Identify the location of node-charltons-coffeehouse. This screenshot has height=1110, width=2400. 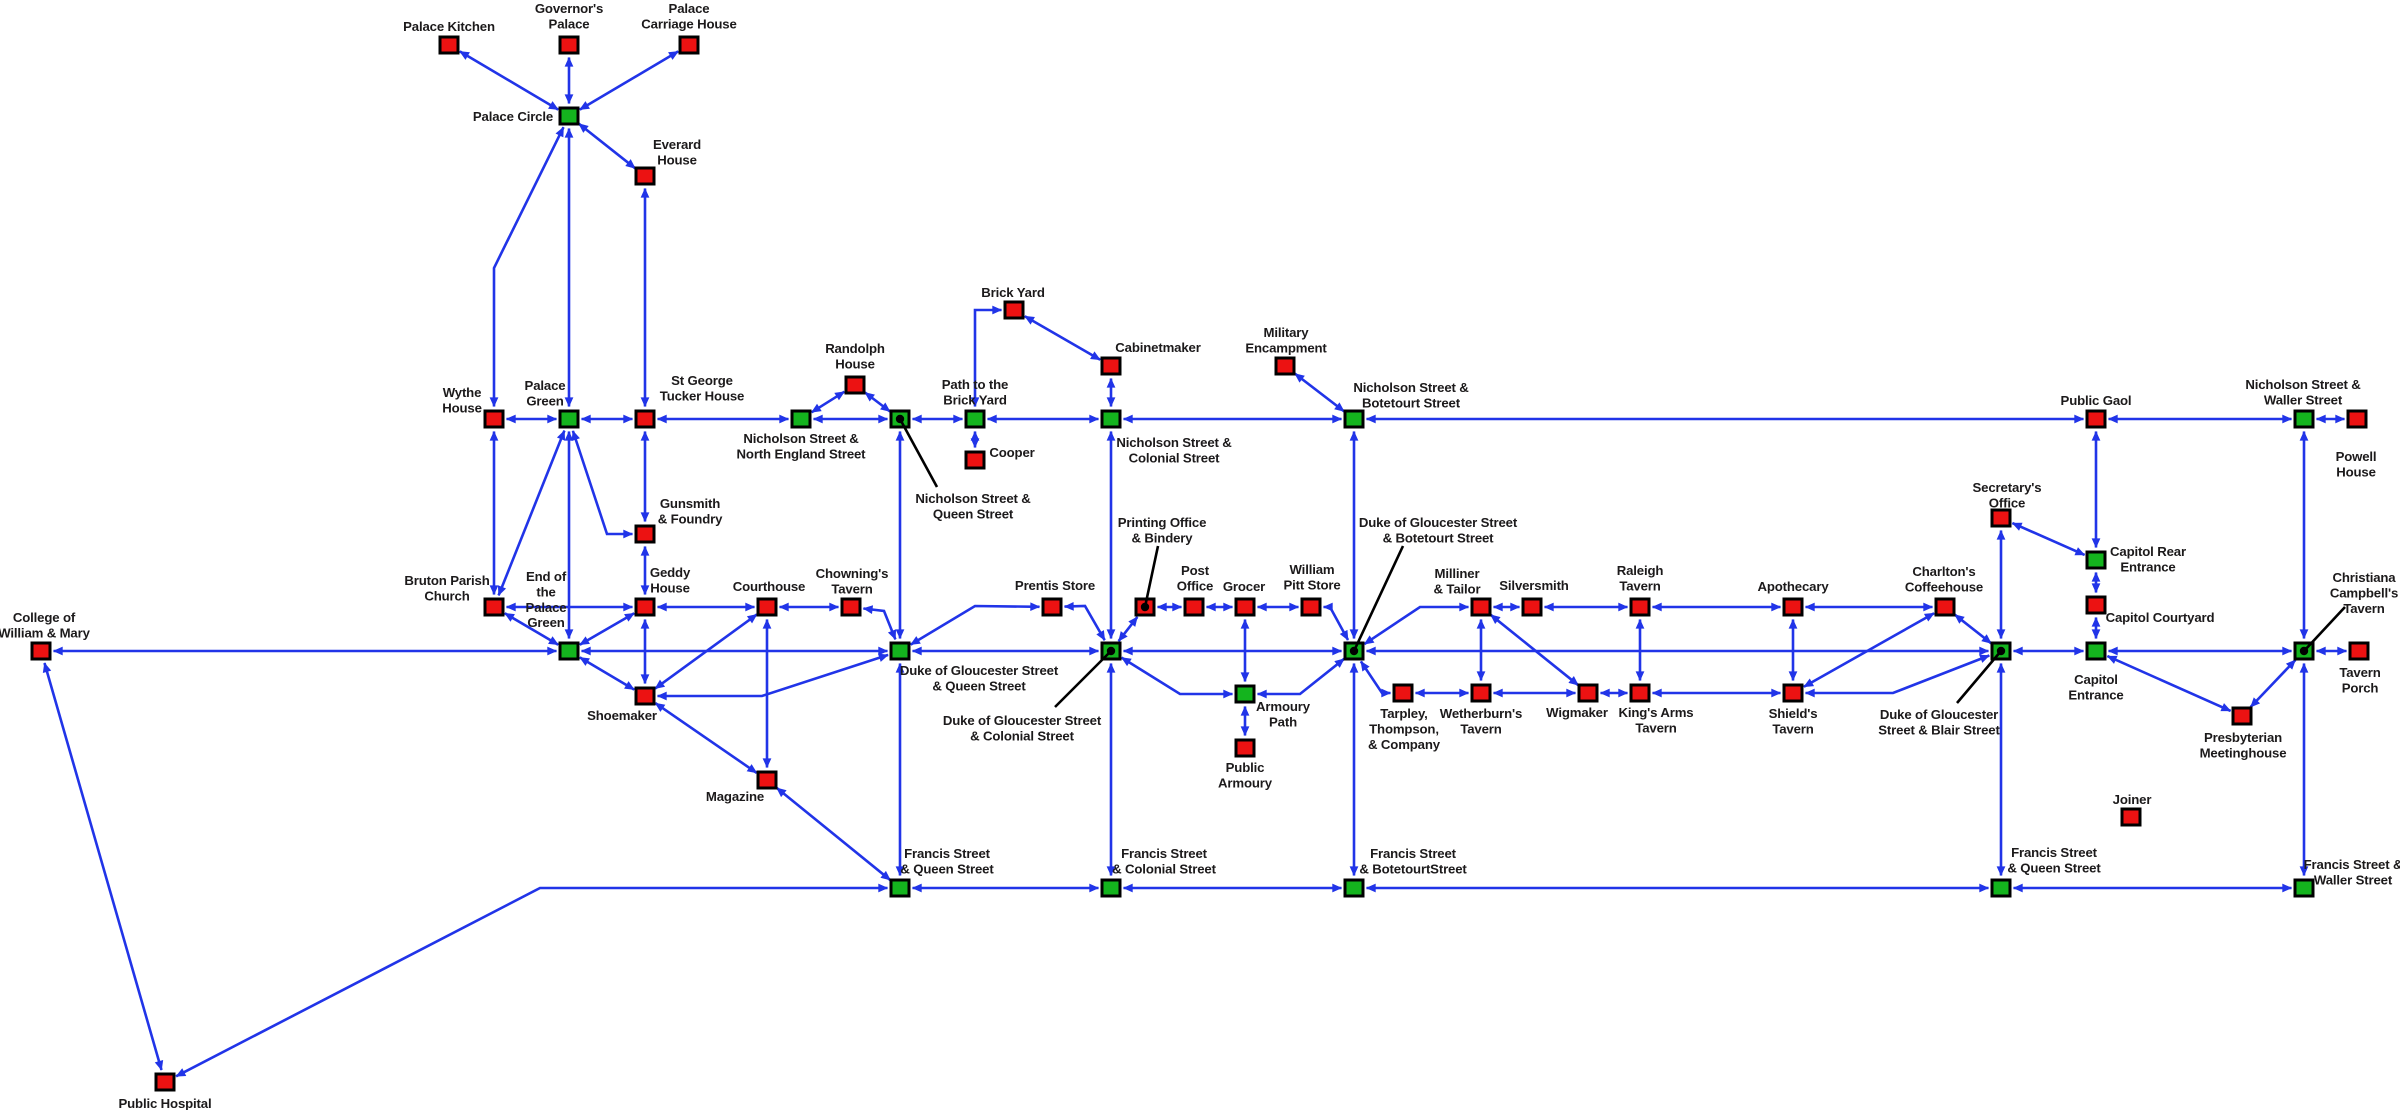
(1945, 607).